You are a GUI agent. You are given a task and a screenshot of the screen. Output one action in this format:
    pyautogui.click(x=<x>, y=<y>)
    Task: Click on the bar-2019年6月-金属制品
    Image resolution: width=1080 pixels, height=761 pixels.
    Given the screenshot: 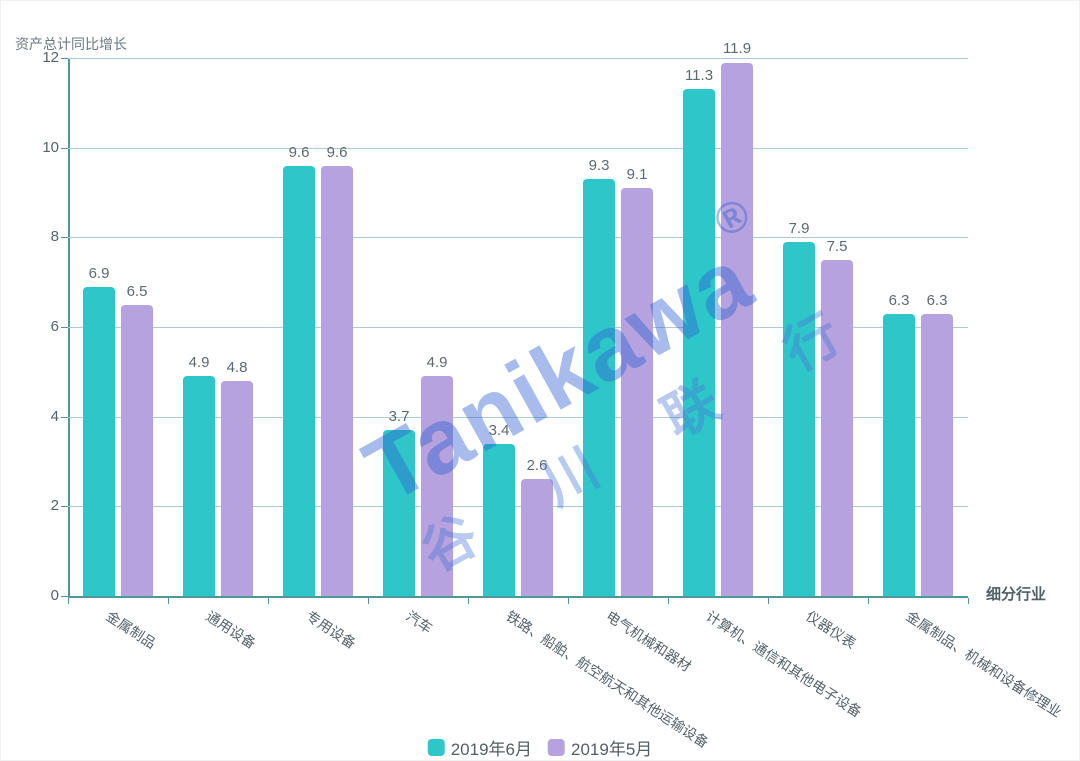 What is the action you would take?
    pyautogui.click(x=99, y=441)
    